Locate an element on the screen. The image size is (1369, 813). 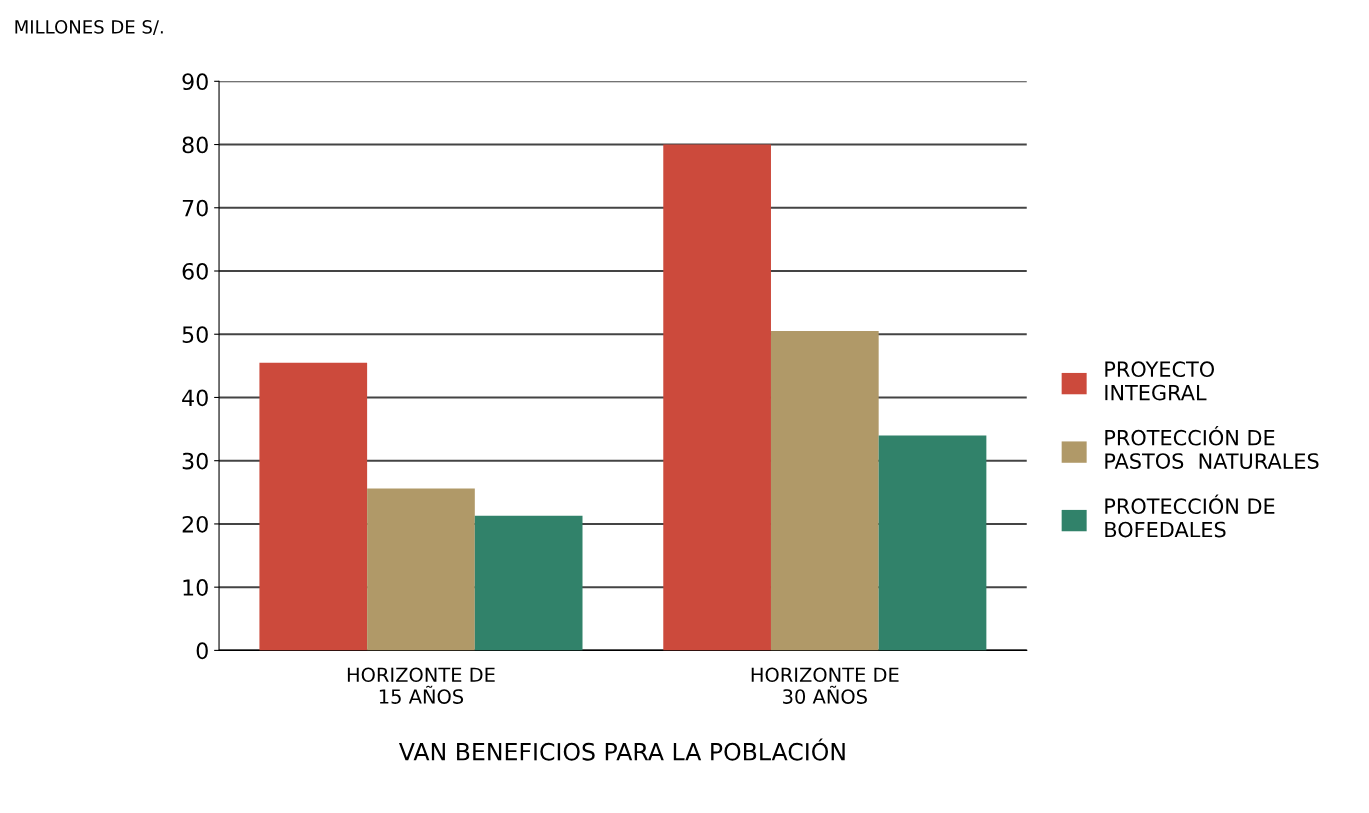
legend-label: PROTECCIÓN DE BOFEDALES is located at coordinates (1190, 516).